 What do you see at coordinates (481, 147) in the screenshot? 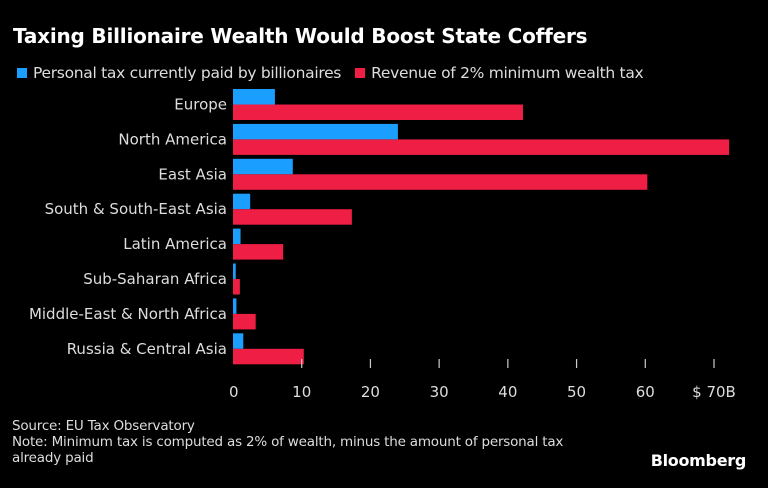
I see `bar-wealth-tax-north-america` at bounding box center [481, 147].